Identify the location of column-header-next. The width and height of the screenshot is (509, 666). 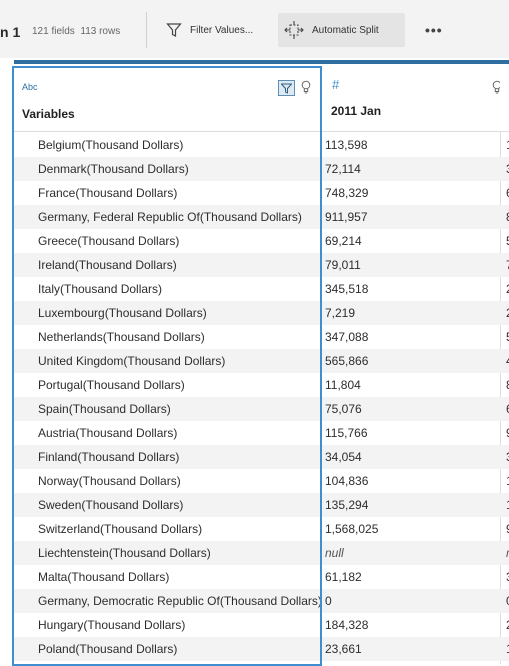
(504, 99).